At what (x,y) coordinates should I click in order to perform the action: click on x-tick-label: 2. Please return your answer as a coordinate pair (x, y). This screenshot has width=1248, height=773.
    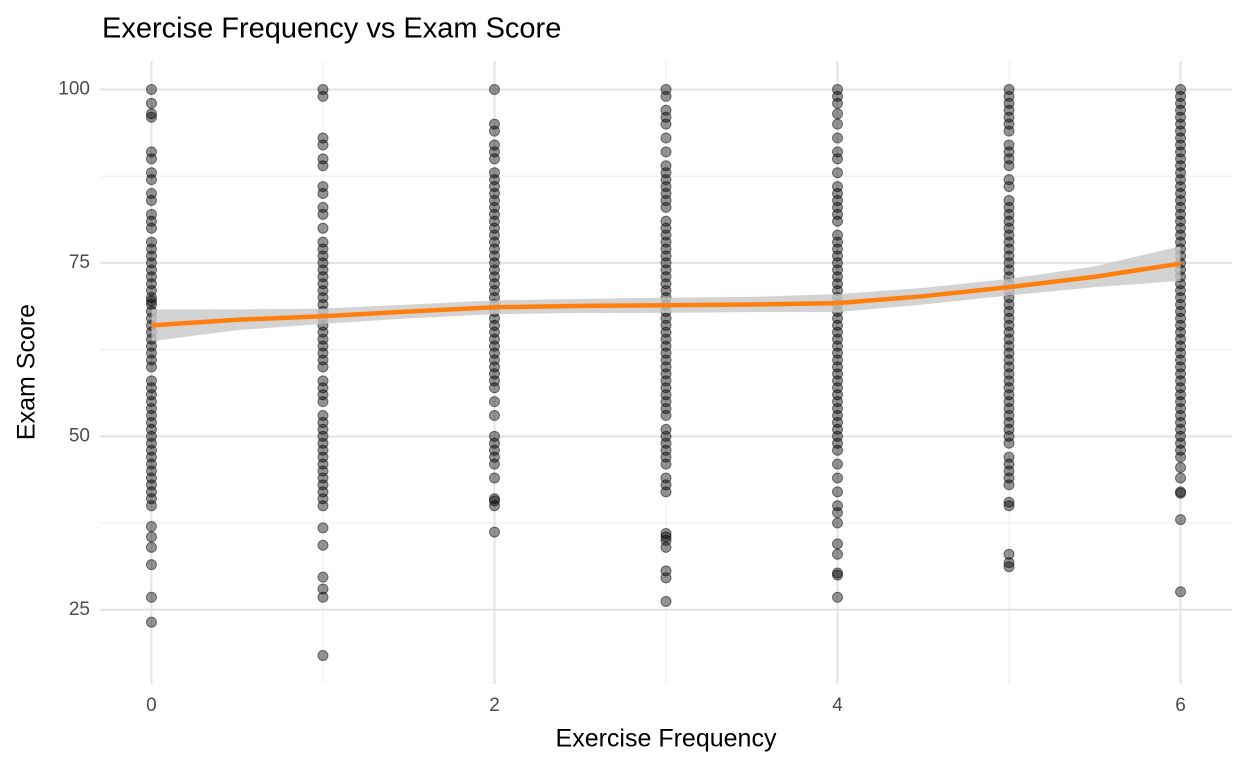
    Looking at the image, I should click on (494, 705).